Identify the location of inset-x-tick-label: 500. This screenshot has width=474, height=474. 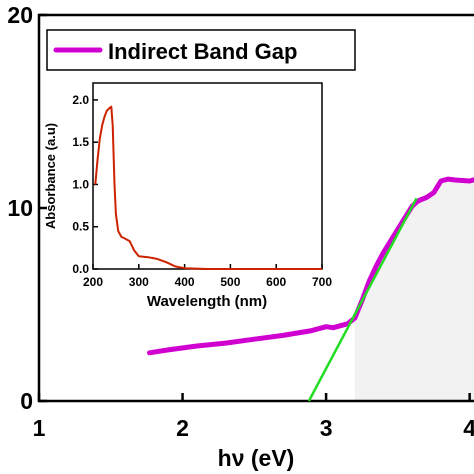
(230, 282).